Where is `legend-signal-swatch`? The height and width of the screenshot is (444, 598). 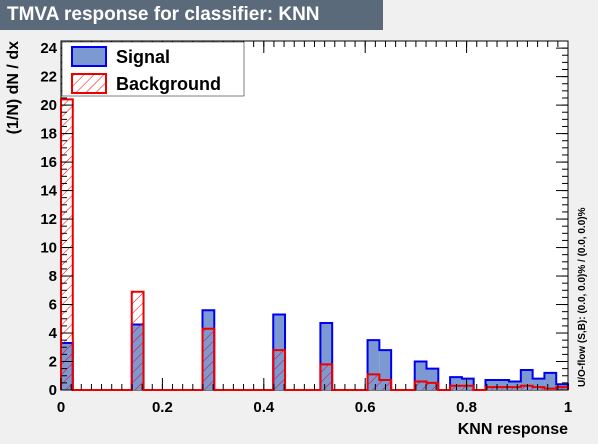
legend-signal-swatch is located at coordinates (89, 56).